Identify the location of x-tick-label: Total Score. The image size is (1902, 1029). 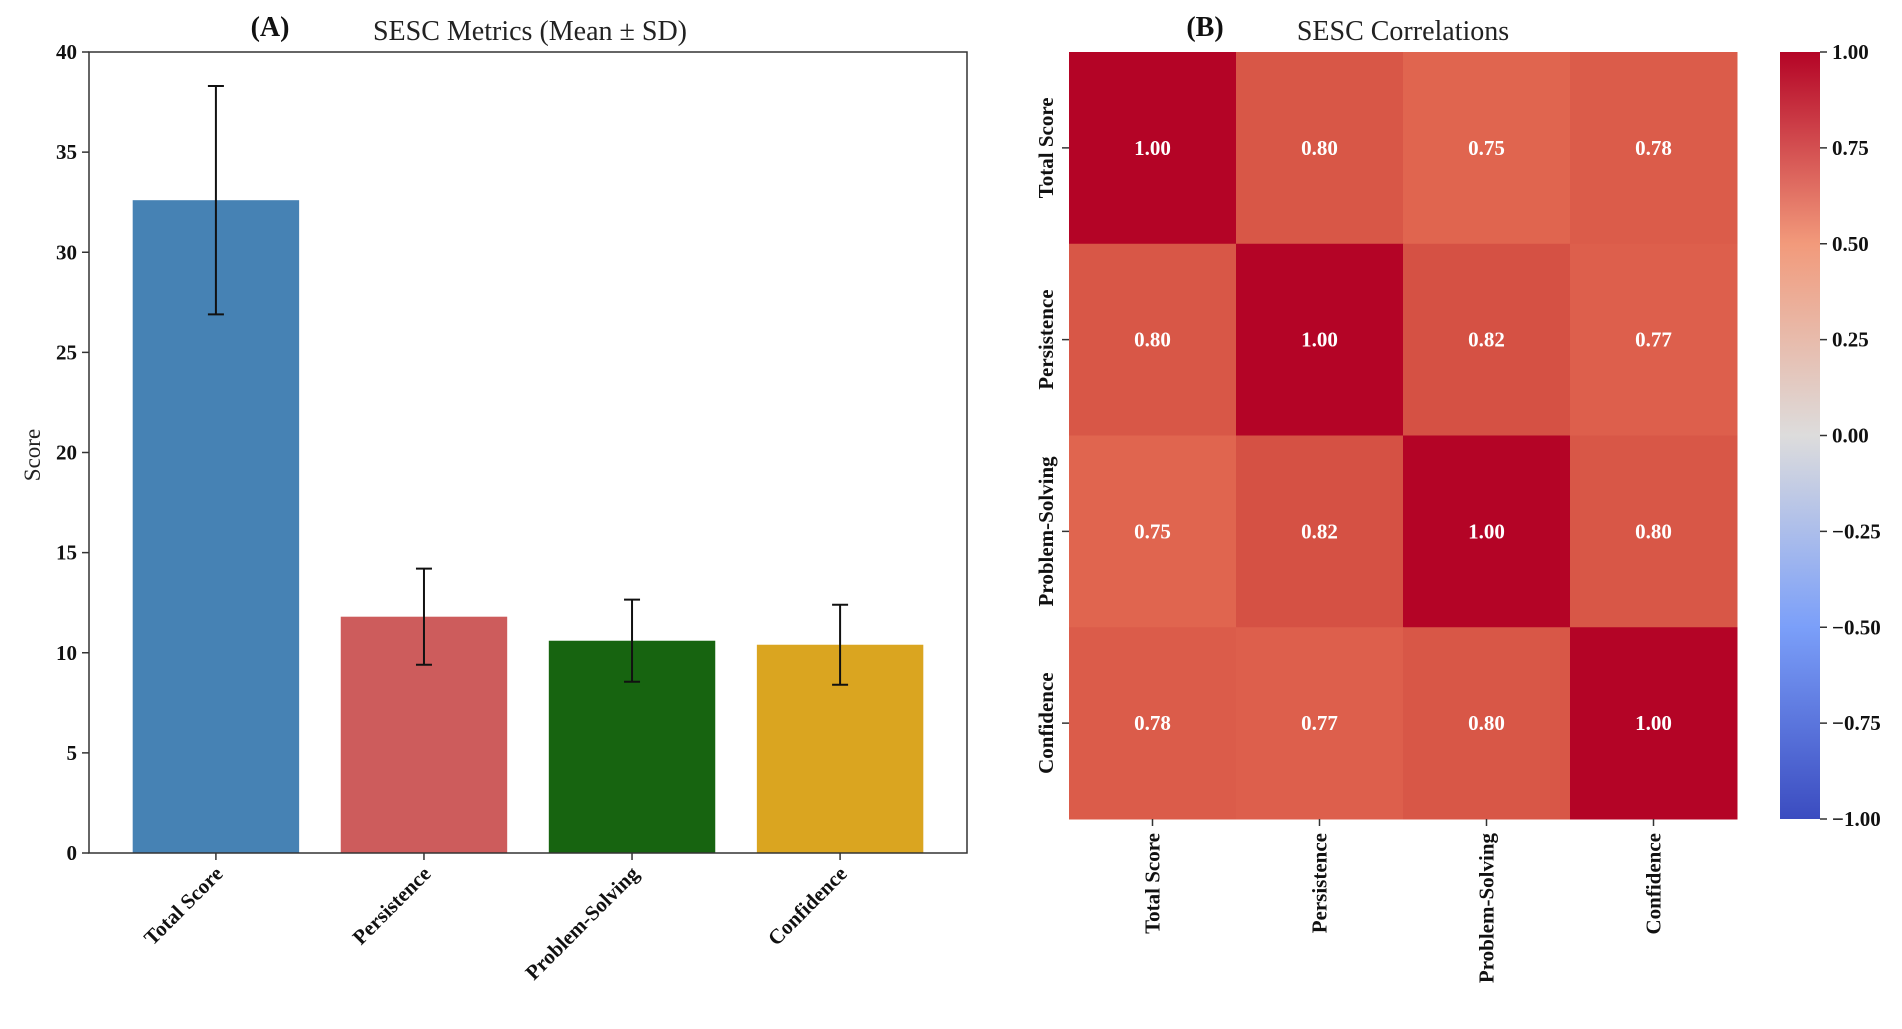
(183, 906).